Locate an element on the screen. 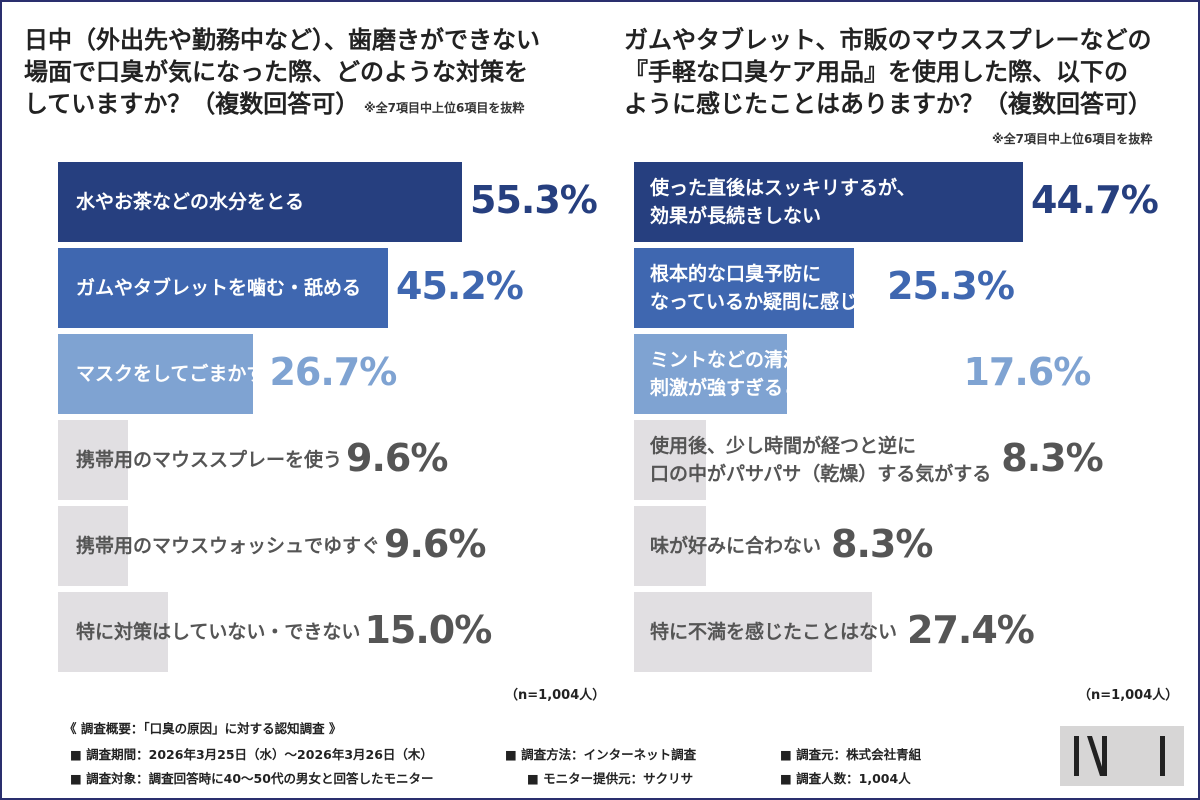 This screenshot has width=1200, height=800. chart1-value-label-0: 44.7% is located at coordinates (1095, 200).